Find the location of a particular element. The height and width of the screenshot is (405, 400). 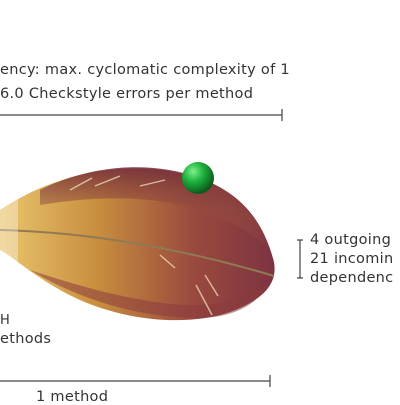

top-dimension-line is located at coordinates (141, 115).